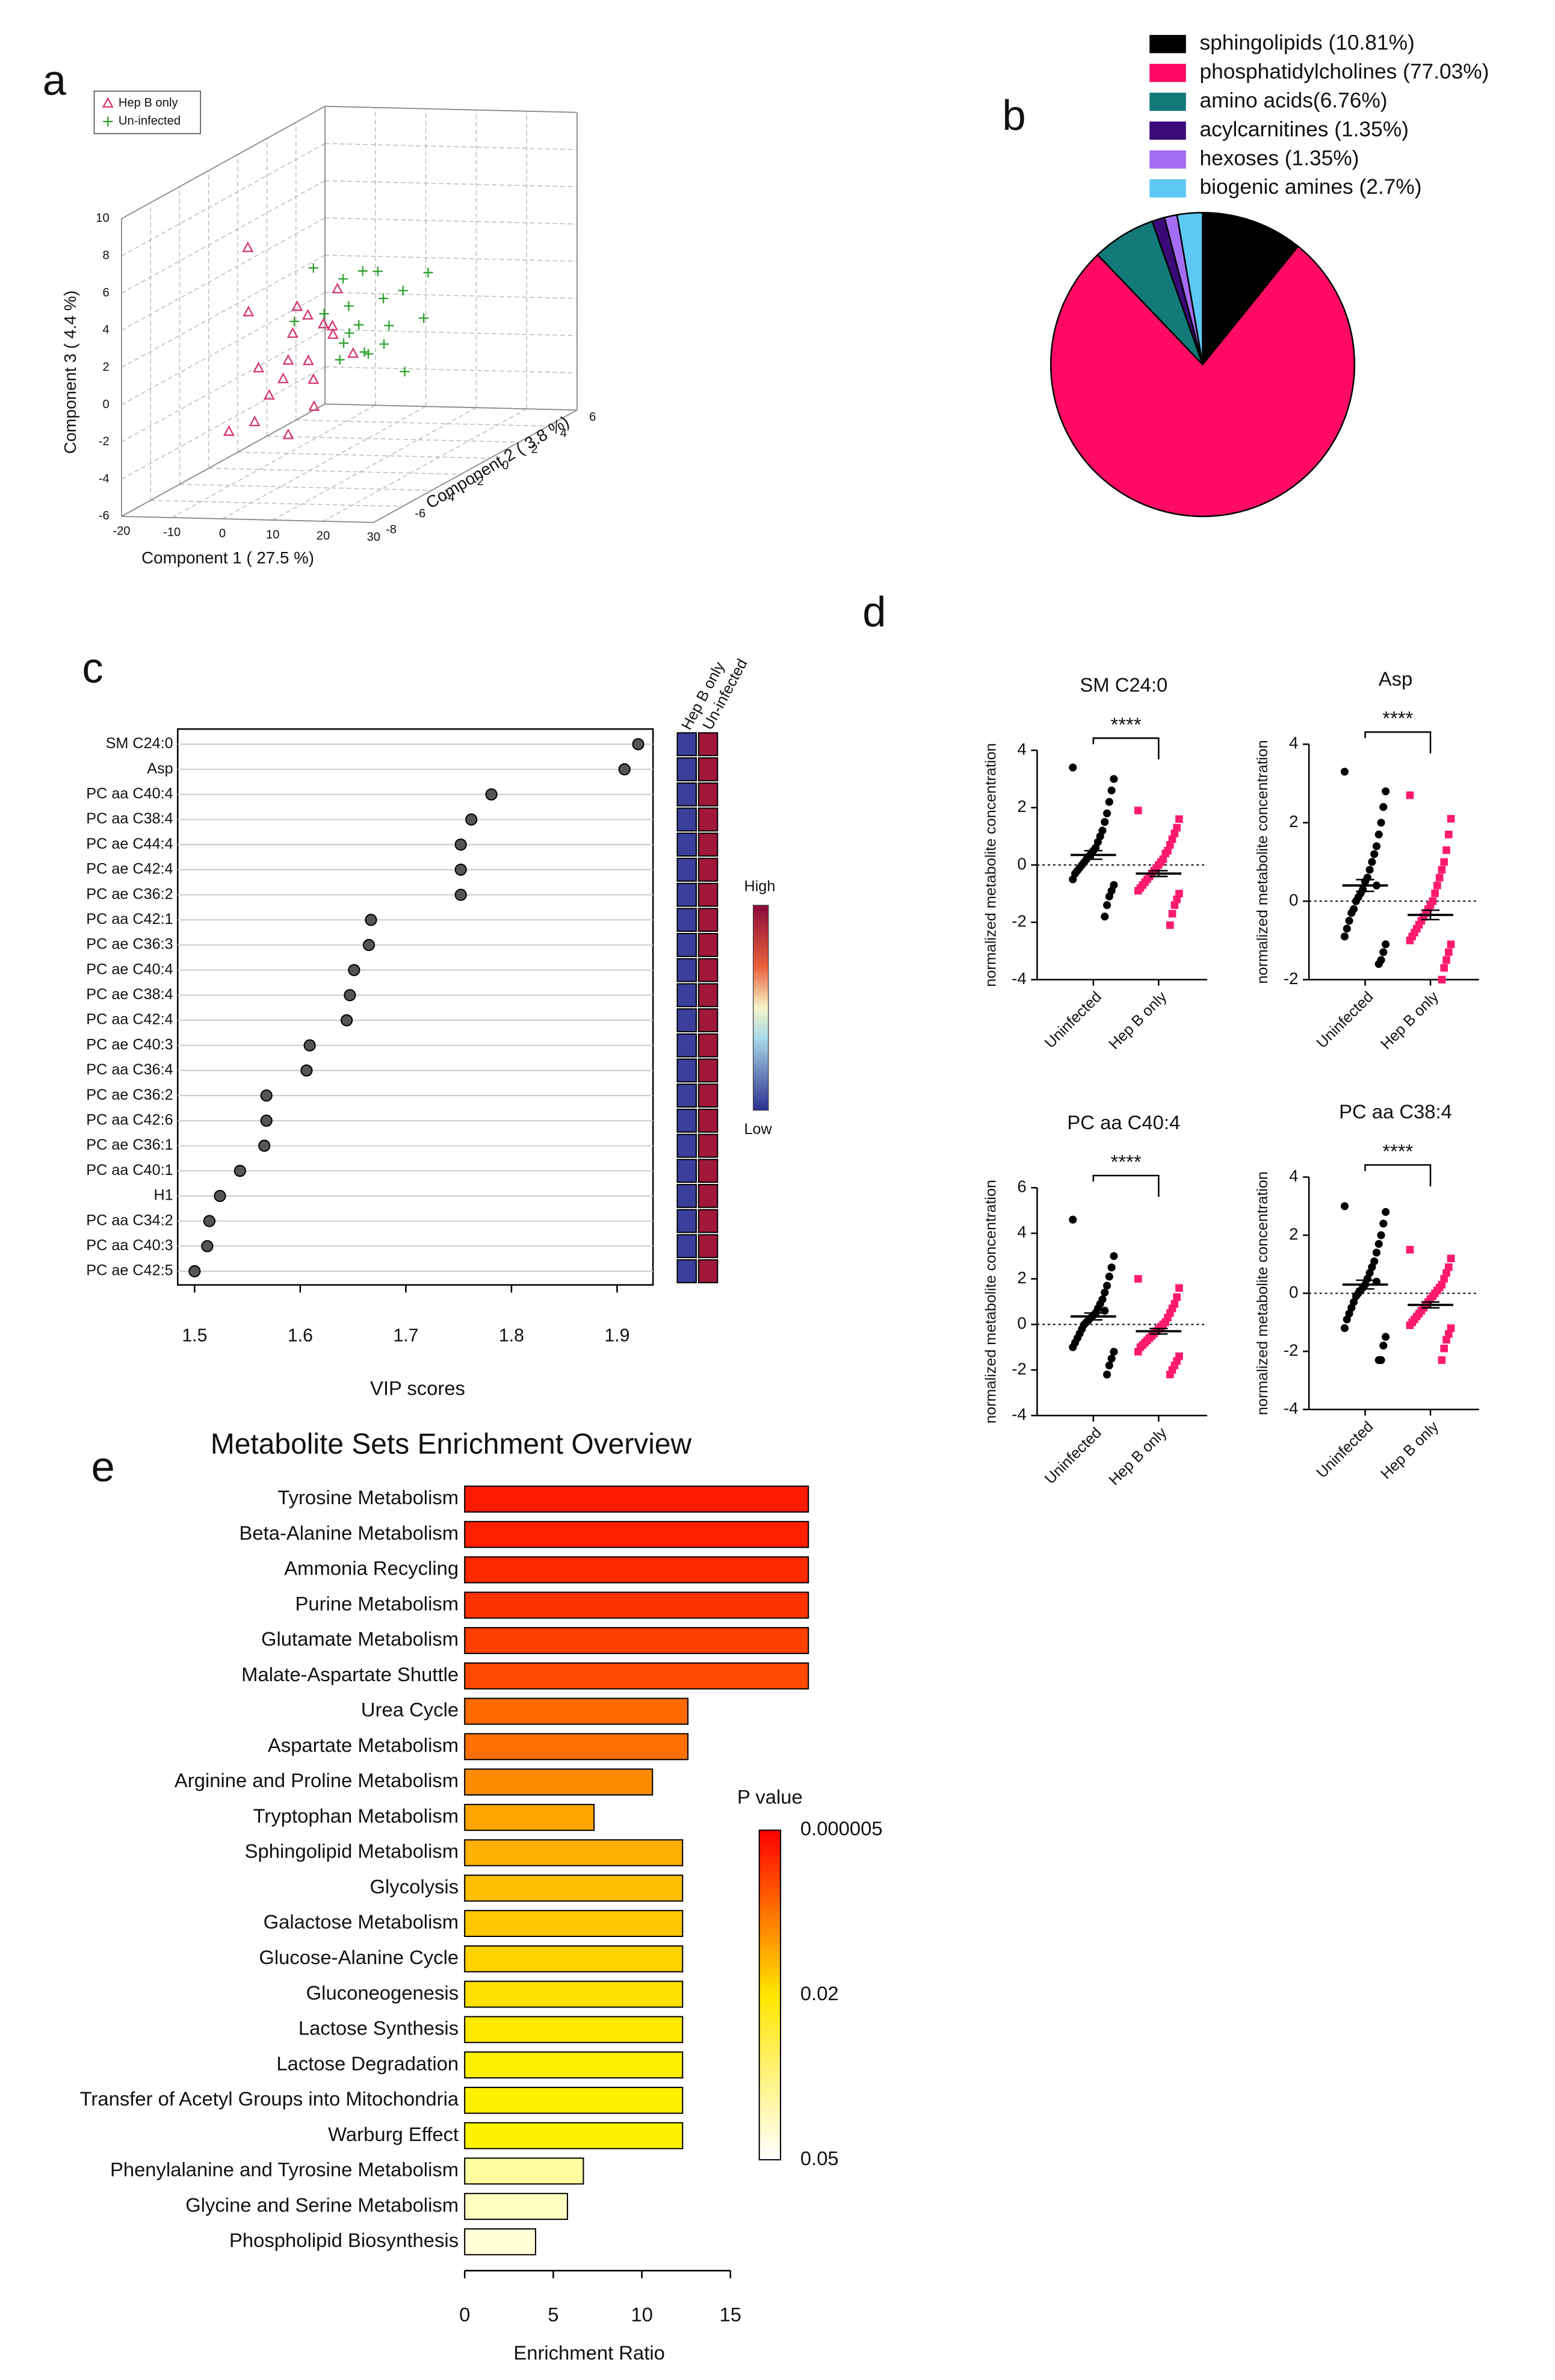 This screenshot has height=2380, width=1555. Describe the element at coordinates (129, 1270) in the screenshot. I see `row-label: PC ae C42:5` at that location.